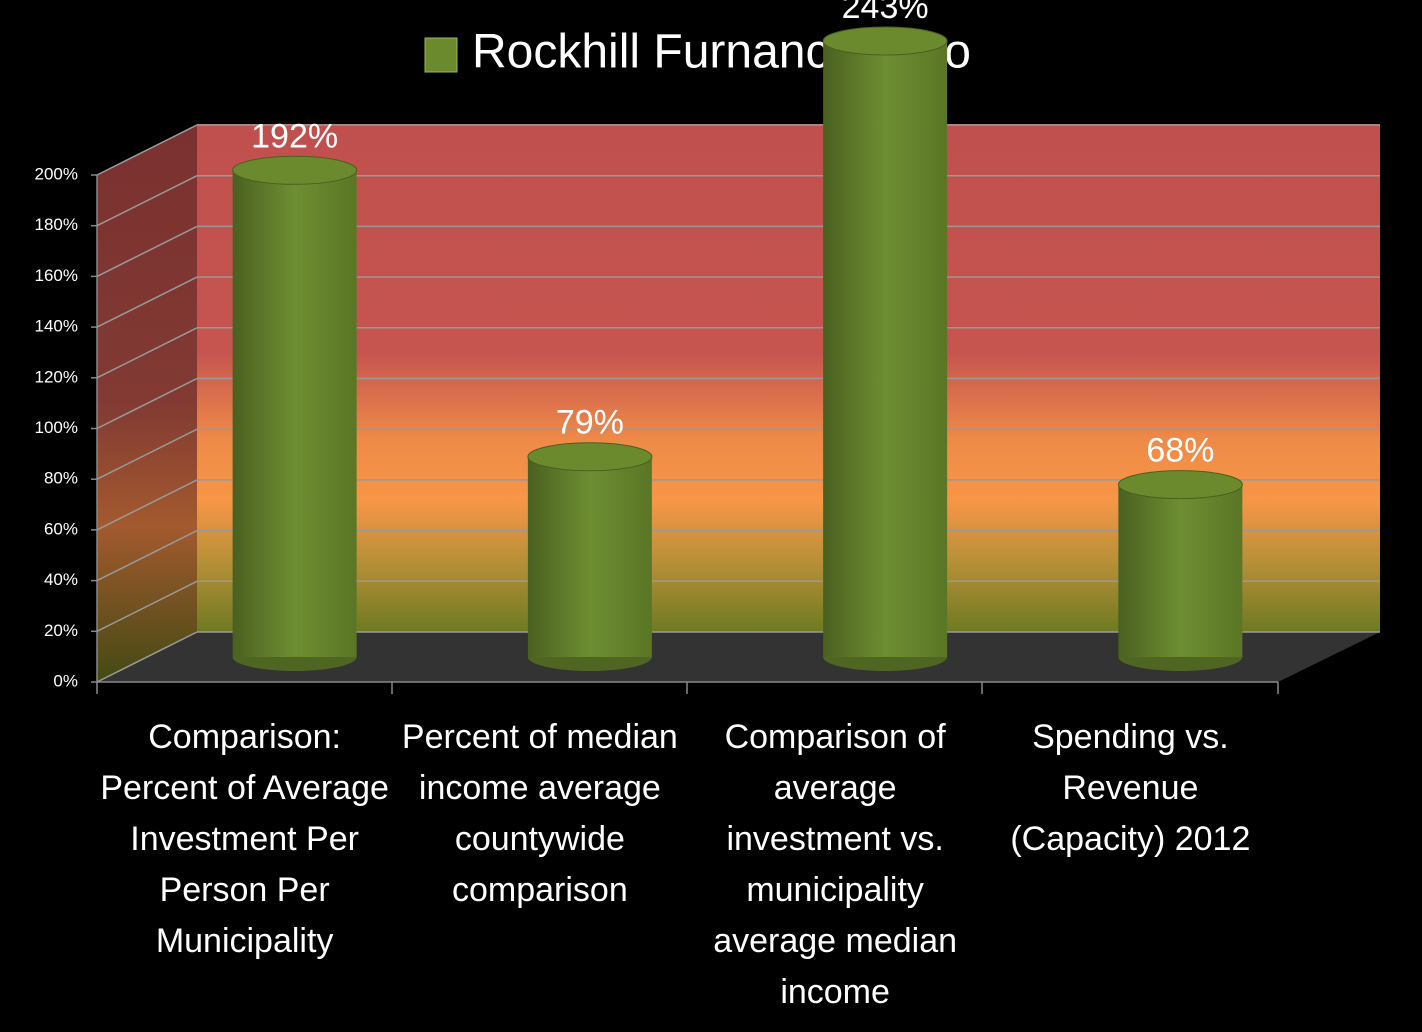  Describe the element at coordinates (56, 275) in the screenshot. I see `y-tick-label: 160%` at that location.